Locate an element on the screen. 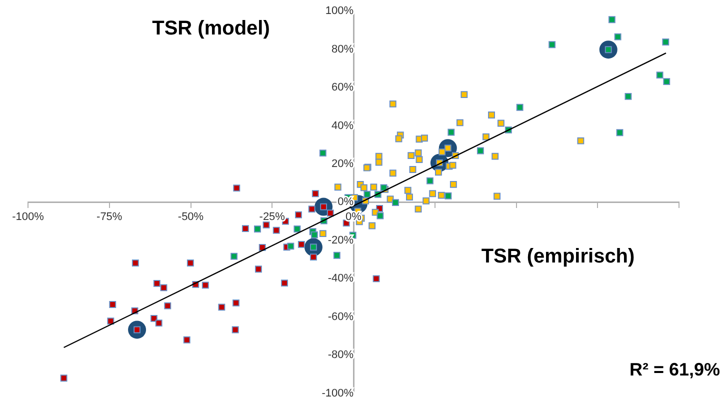 This screenshot has width=725, height=403. y-tick-label: 100% is located at coordinates (339, 11).